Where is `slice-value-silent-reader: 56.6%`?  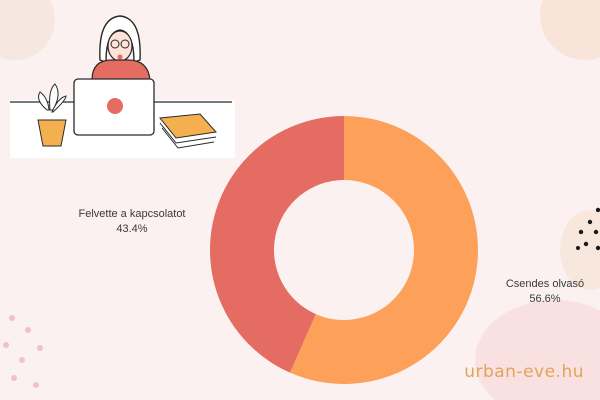
slice-value-silent-reader: 56.6% is located at coordinates (545, 299).